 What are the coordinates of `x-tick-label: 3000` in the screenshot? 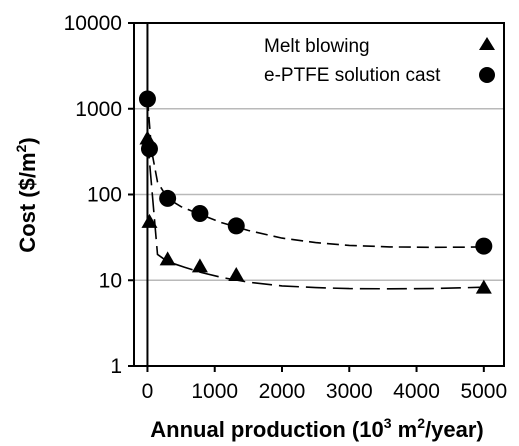 It's located at (349, 391).